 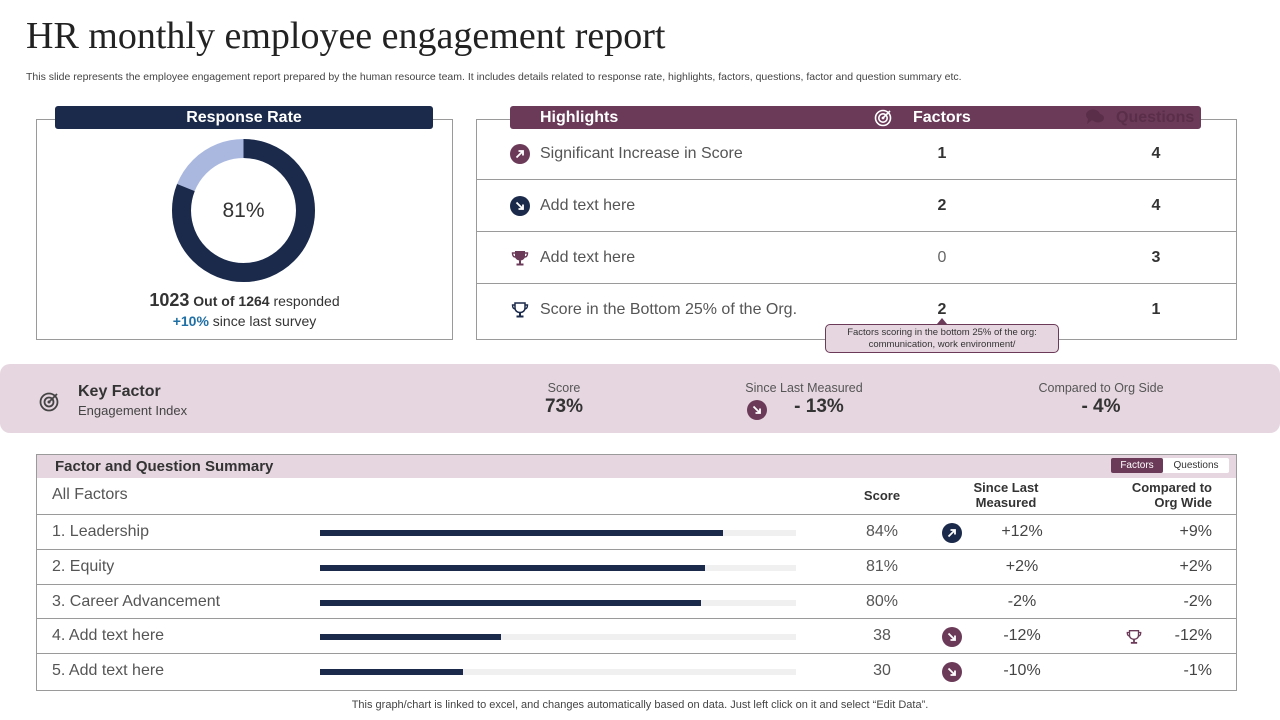 I want to click on summary-row: 1. Leadership 84% +12% +9%, so click(x=636, y=531).